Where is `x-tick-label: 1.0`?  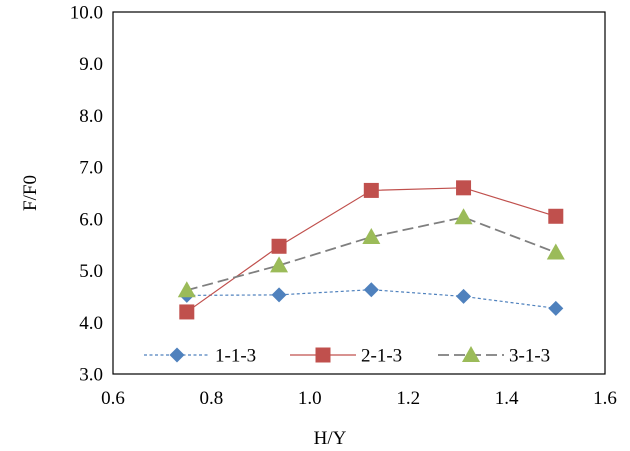 x-tick-label: 1.0 is located at coordinates (310, 398).